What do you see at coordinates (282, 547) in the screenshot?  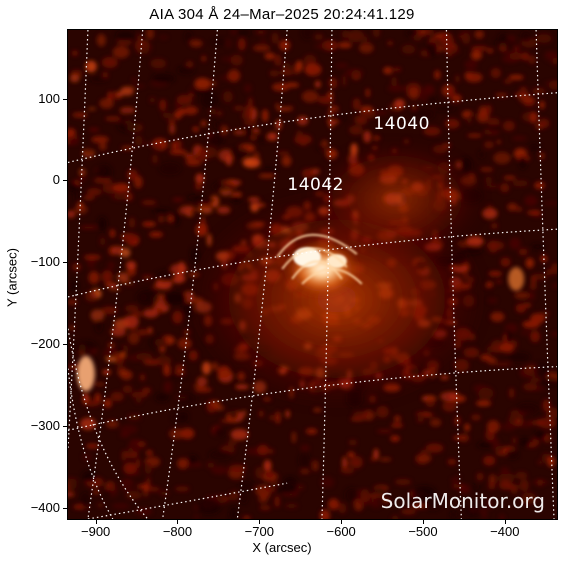 I see `x-axis-label: X (arcsec)` at bounding box center [282, 547].